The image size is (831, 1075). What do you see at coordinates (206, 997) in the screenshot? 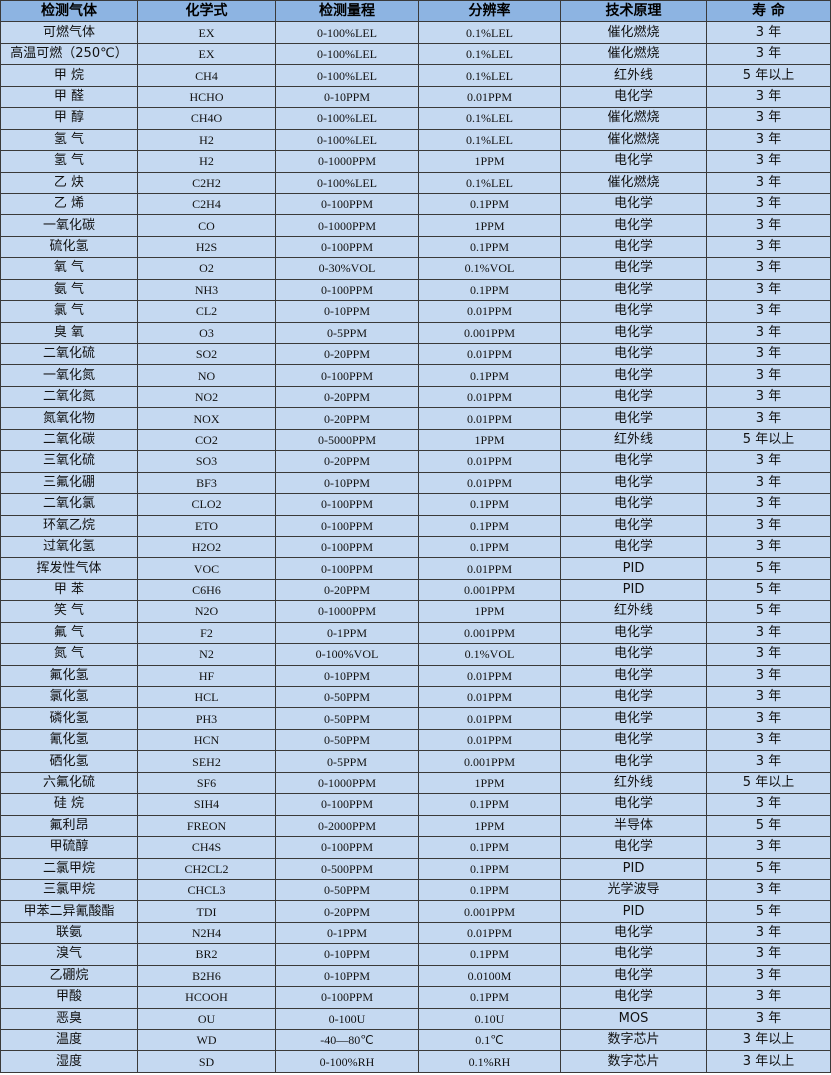
I see `formula-cell: HCOOH` at bounding box center [206, 997].